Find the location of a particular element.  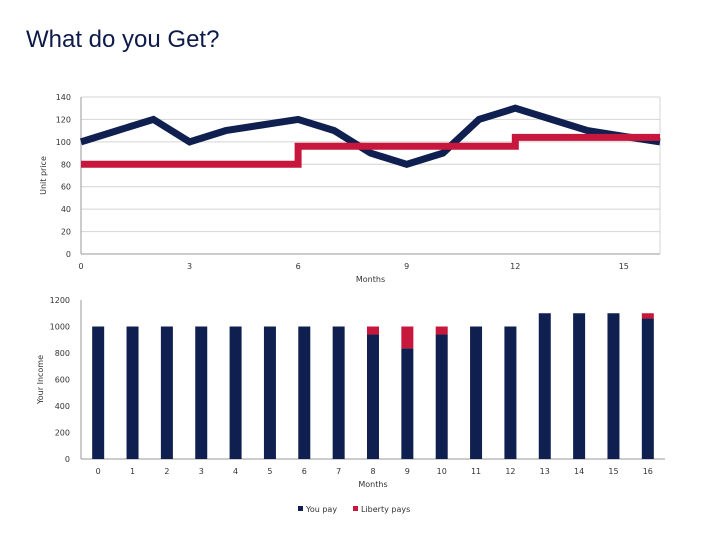

y-tick-label: 40 is located at coordinates (66, 209).